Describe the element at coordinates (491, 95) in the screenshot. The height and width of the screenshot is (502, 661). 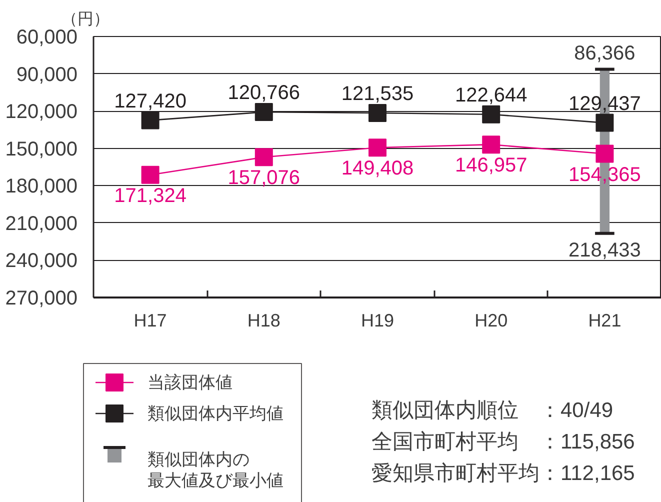
I see `data-label: 122,644` at that location.